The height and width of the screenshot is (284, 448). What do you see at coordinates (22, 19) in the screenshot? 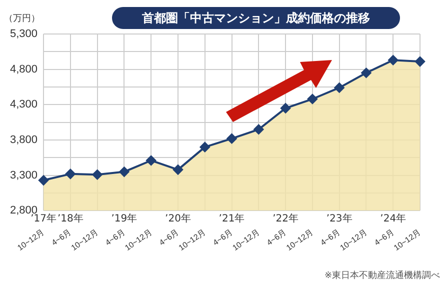
I see `y-axis-title: （万円）` at bounding box center [22, 19].